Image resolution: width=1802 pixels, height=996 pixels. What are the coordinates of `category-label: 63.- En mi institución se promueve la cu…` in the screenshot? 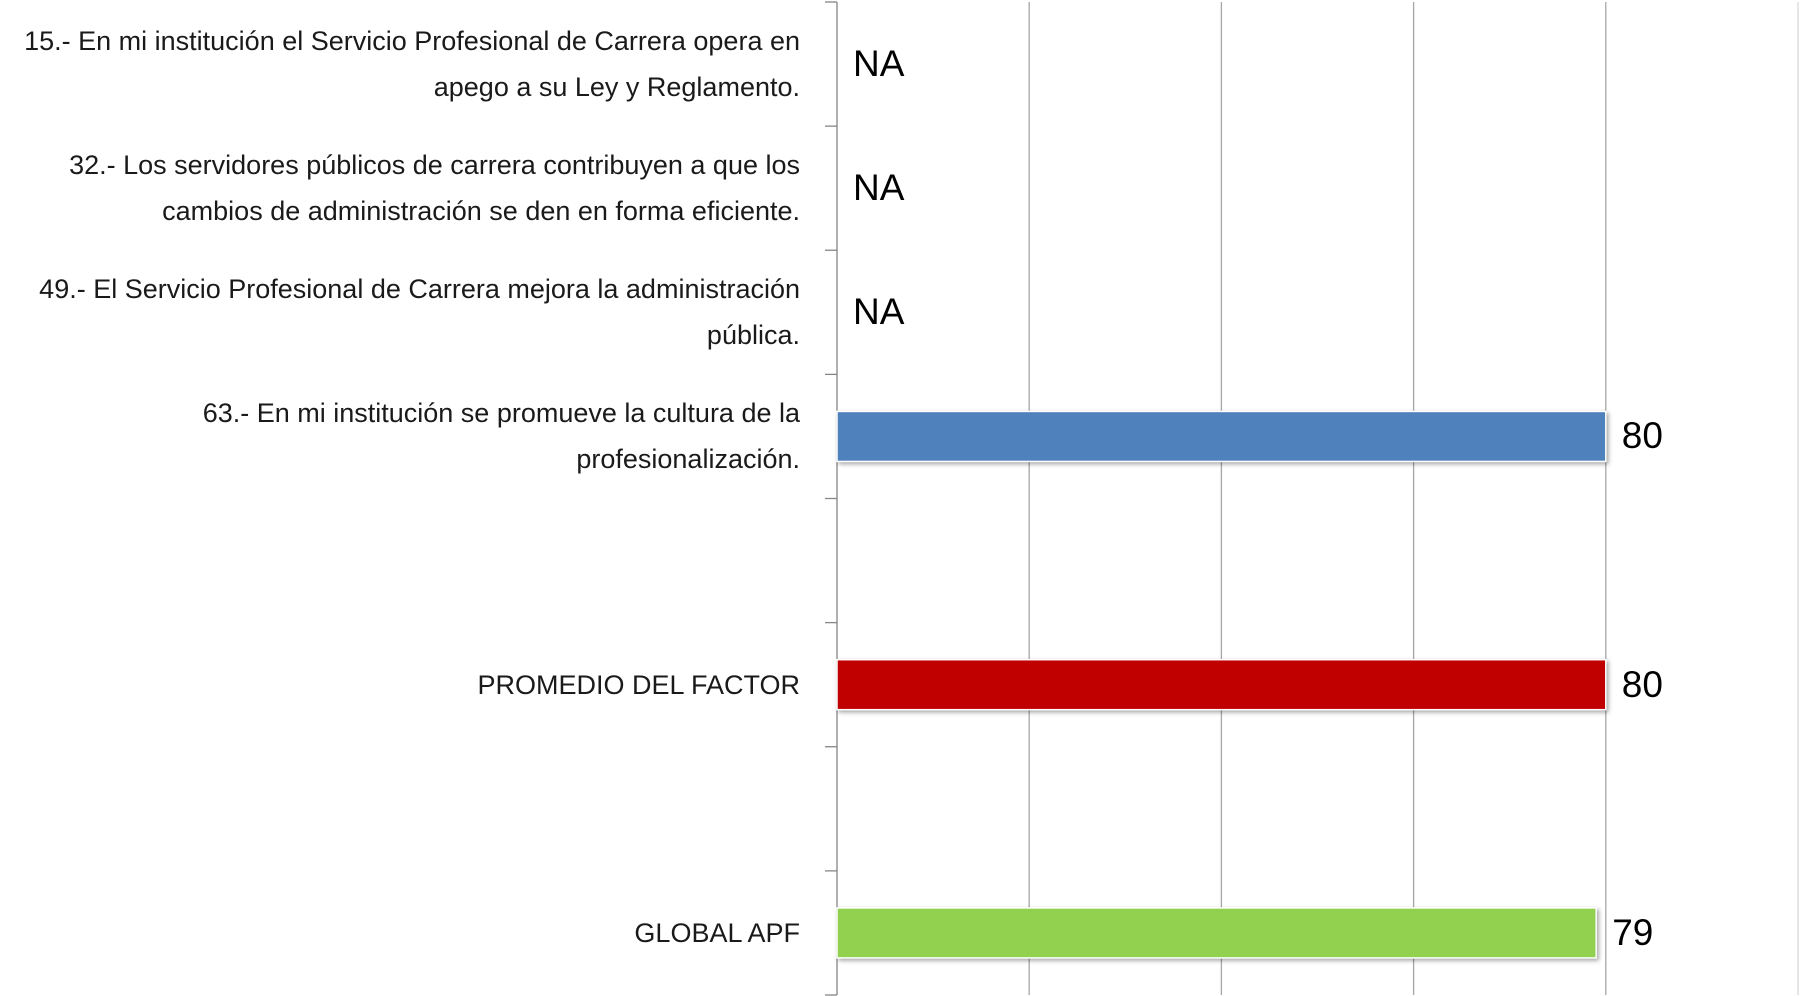 It's located at (501, 436).